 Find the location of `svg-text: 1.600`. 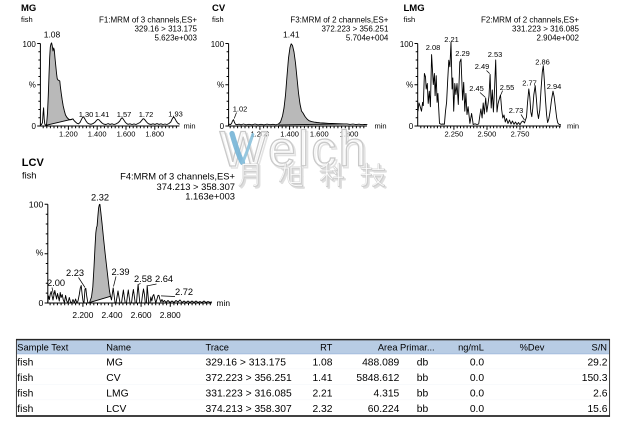

svg-text: 1.600 is located at coordinates (126, 134).